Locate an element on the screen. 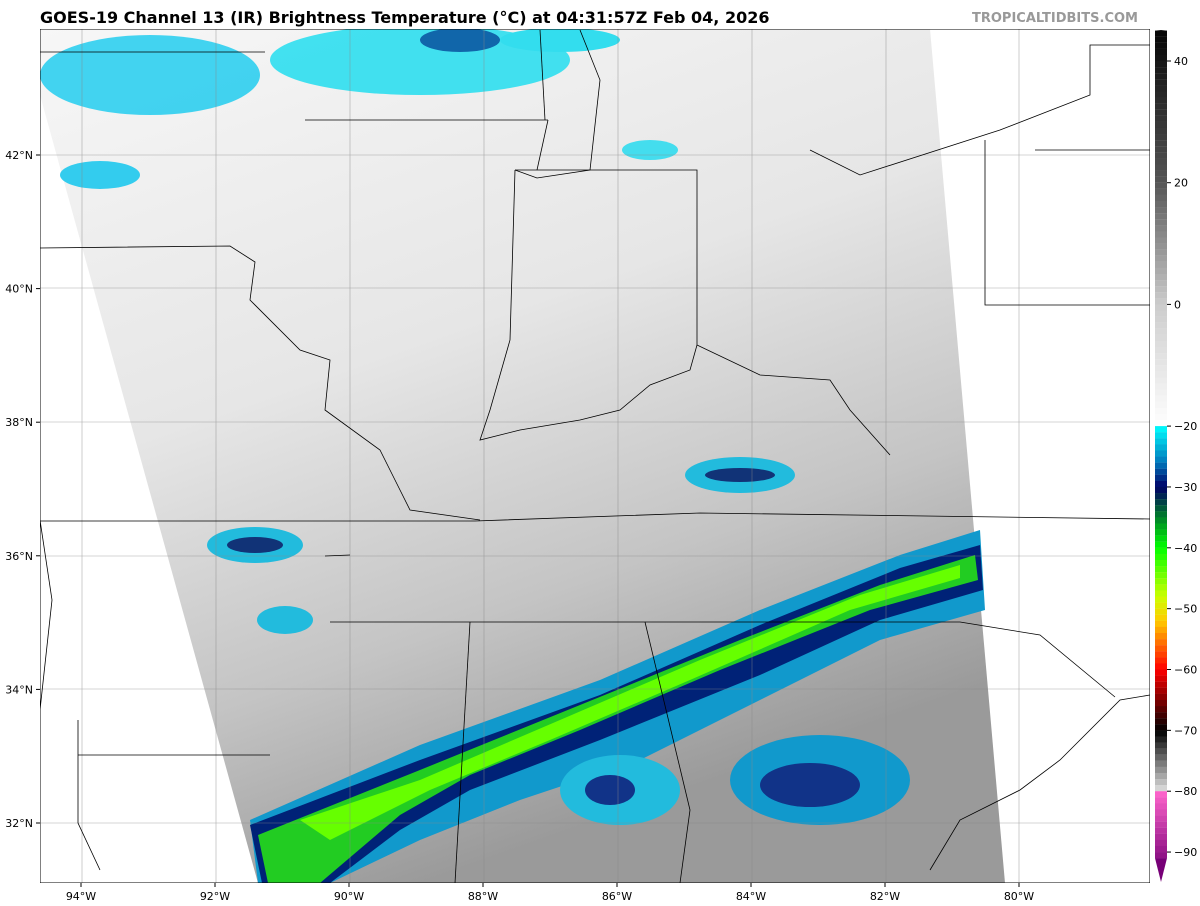  lat-tick-label: 36°N is located at coordinates (19, 556).